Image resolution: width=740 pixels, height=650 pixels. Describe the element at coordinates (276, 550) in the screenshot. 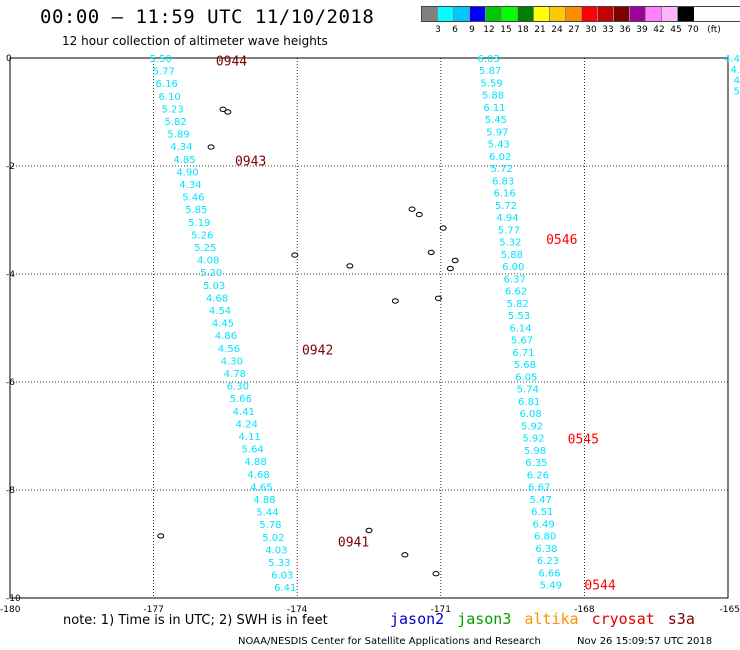

I see `swh-value-label: 4.03` at that location.